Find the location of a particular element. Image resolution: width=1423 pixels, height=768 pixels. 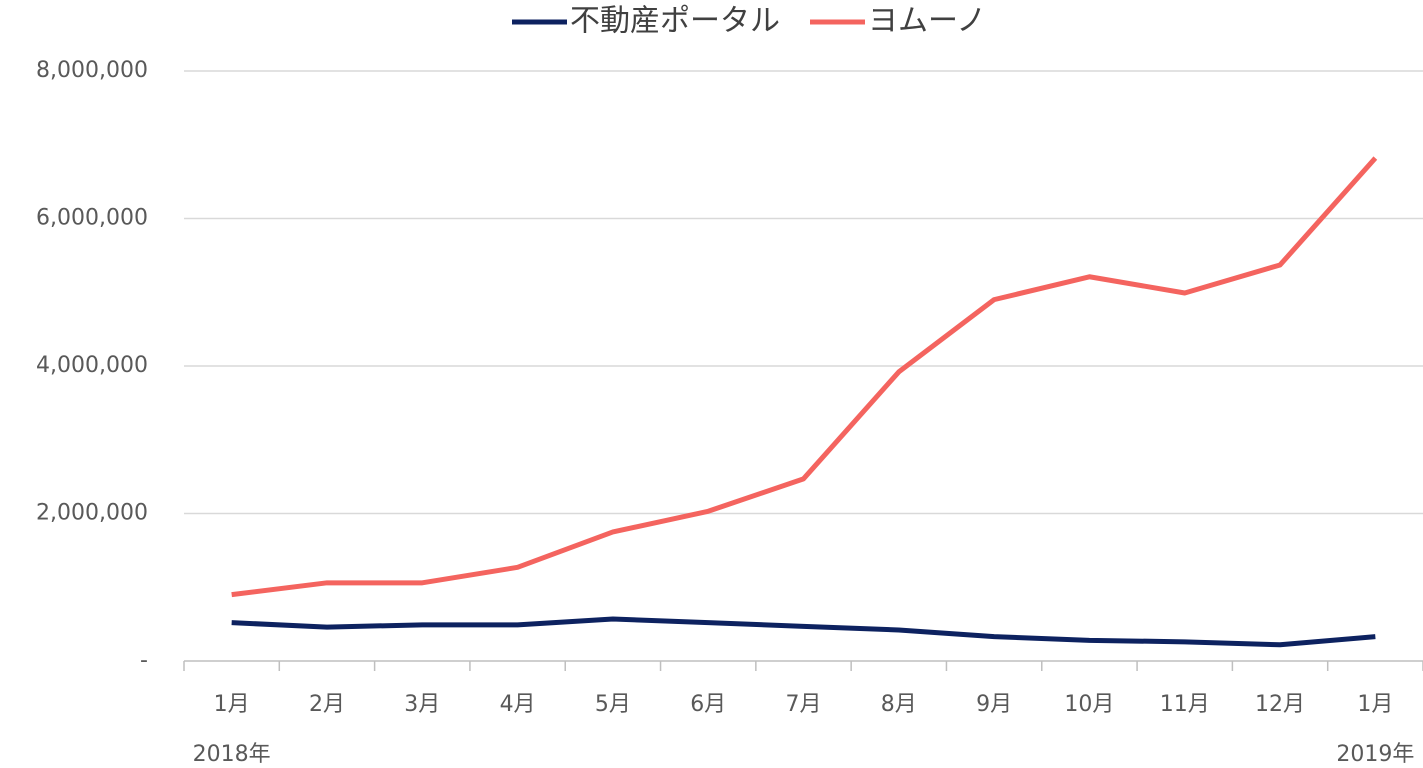

x-group-label: 2018年 is located at coordinates (232, 754).